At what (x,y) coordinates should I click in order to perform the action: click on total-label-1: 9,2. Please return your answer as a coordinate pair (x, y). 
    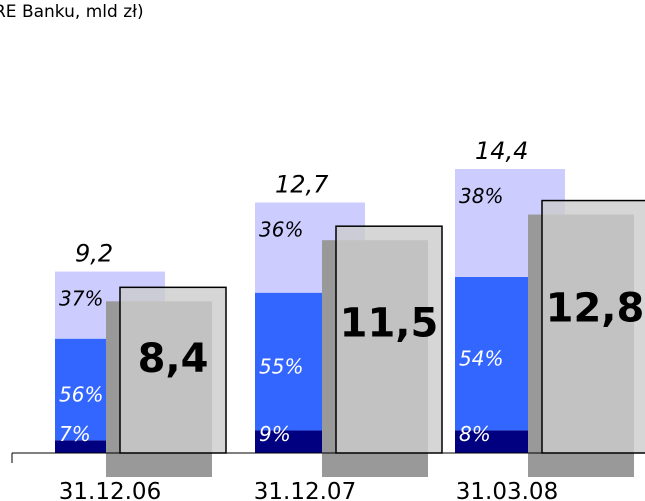
    Looking at the image, I should click on (94, 254).